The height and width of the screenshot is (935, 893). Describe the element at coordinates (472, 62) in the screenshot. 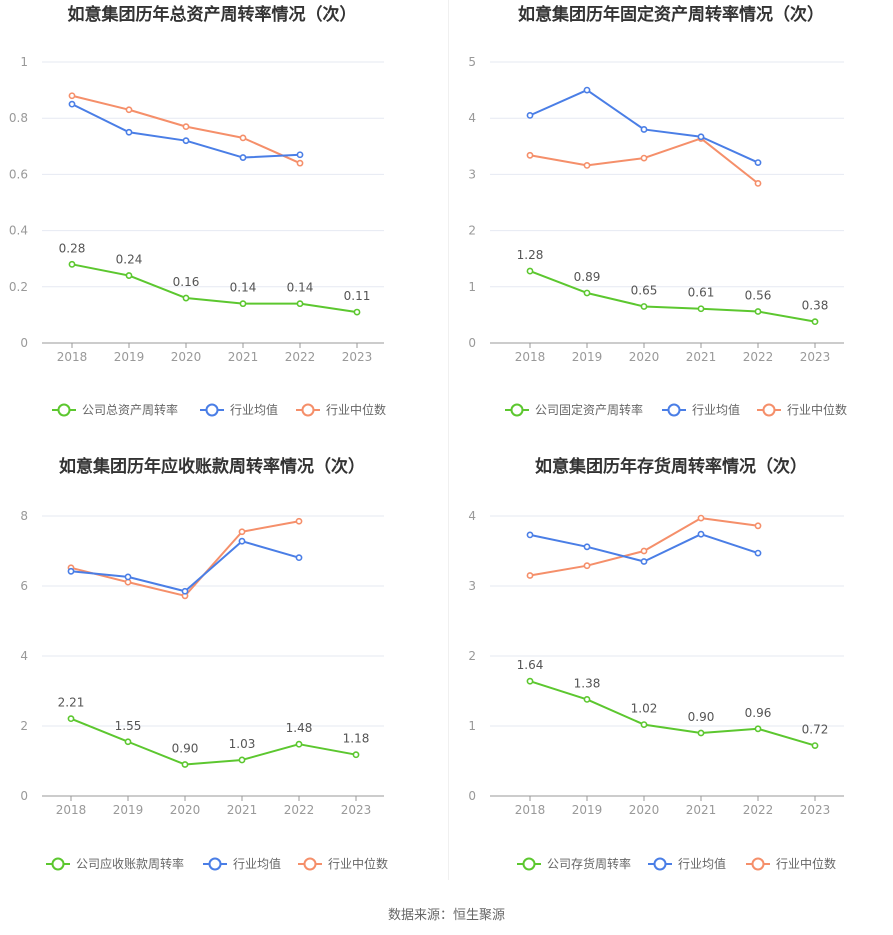

I see `y-tick-label: 5` at that location.